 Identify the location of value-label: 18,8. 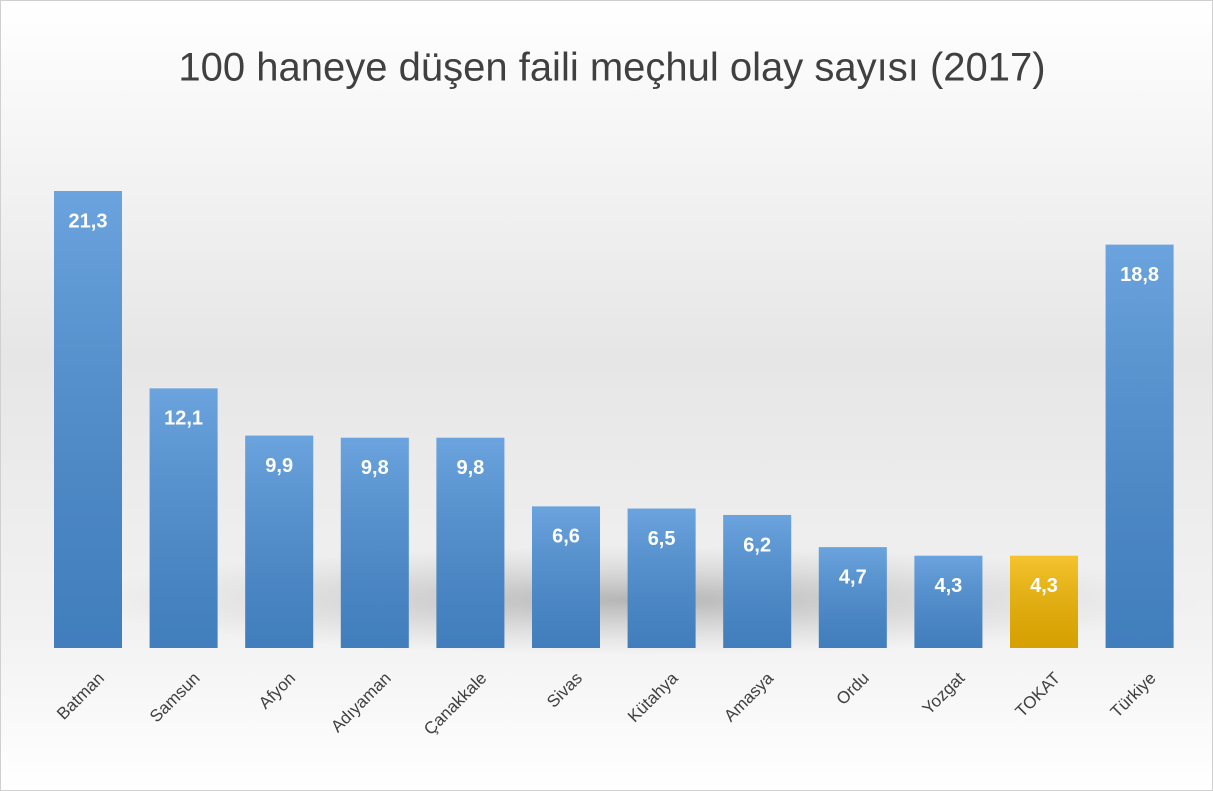
(1139, 275).